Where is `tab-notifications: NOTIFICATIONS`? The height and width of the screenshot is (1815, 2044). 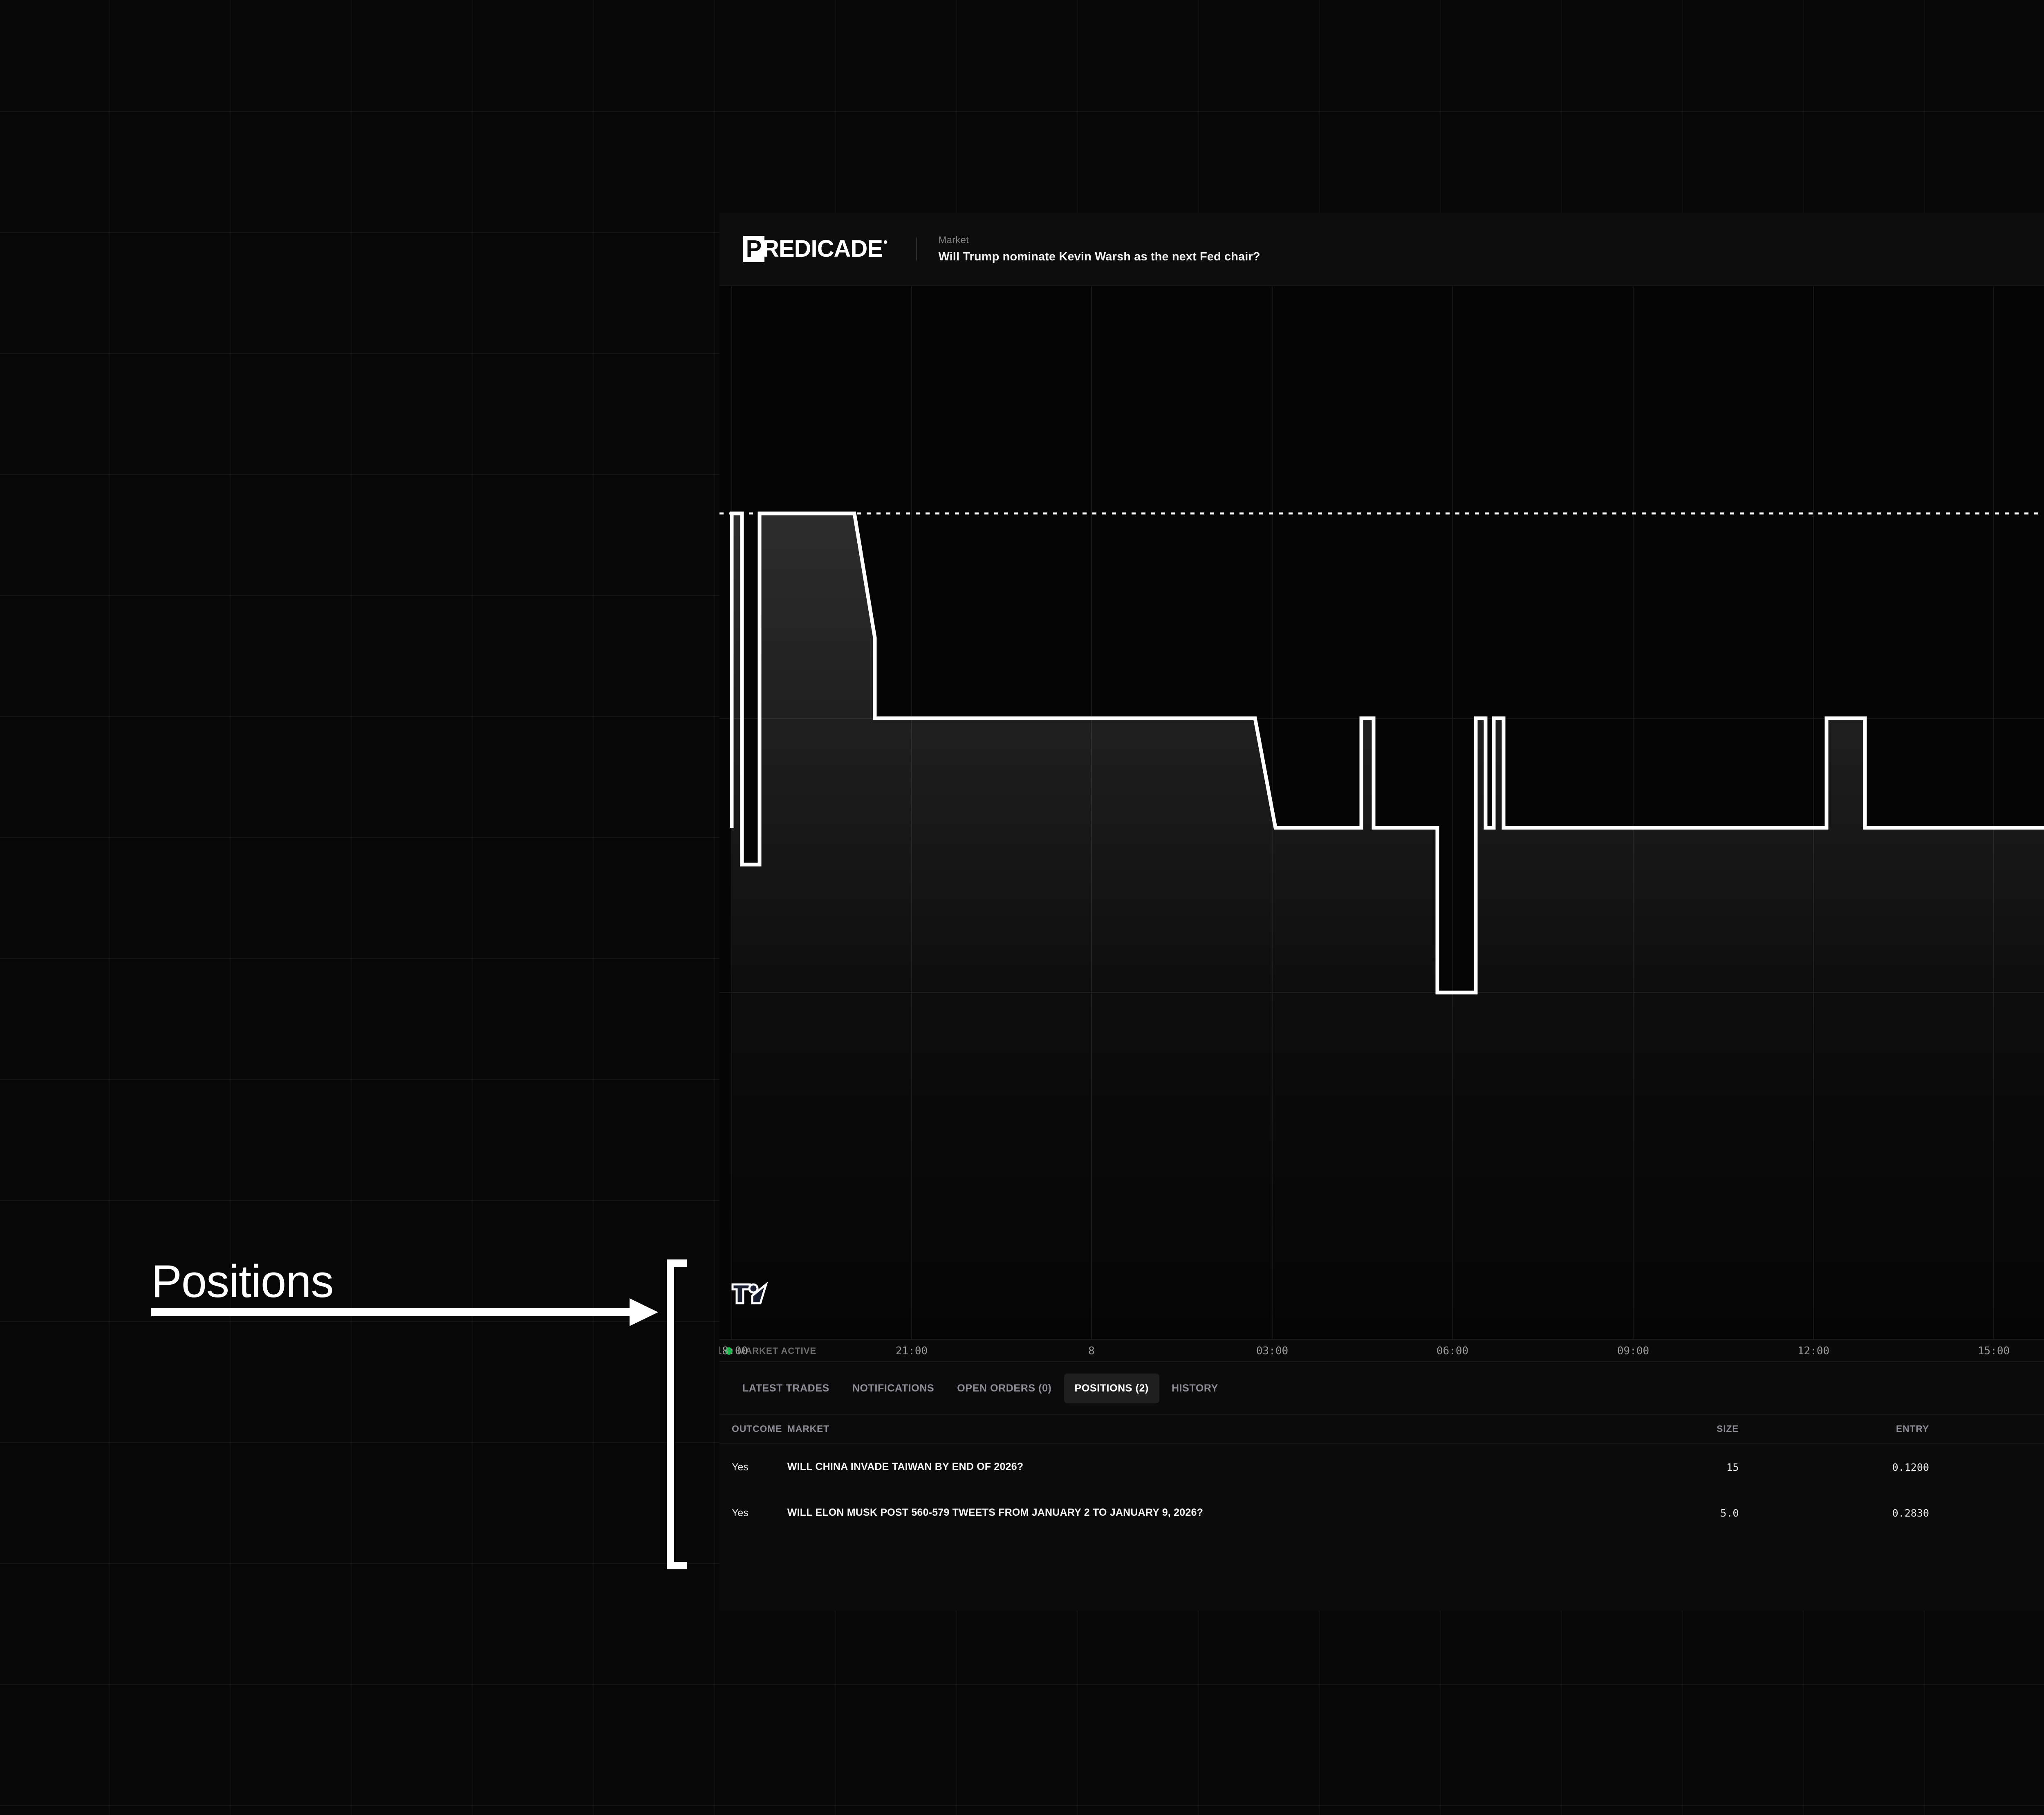 tab-notifications: NOTIFICATIONS is located at coordinates (894, 1388).